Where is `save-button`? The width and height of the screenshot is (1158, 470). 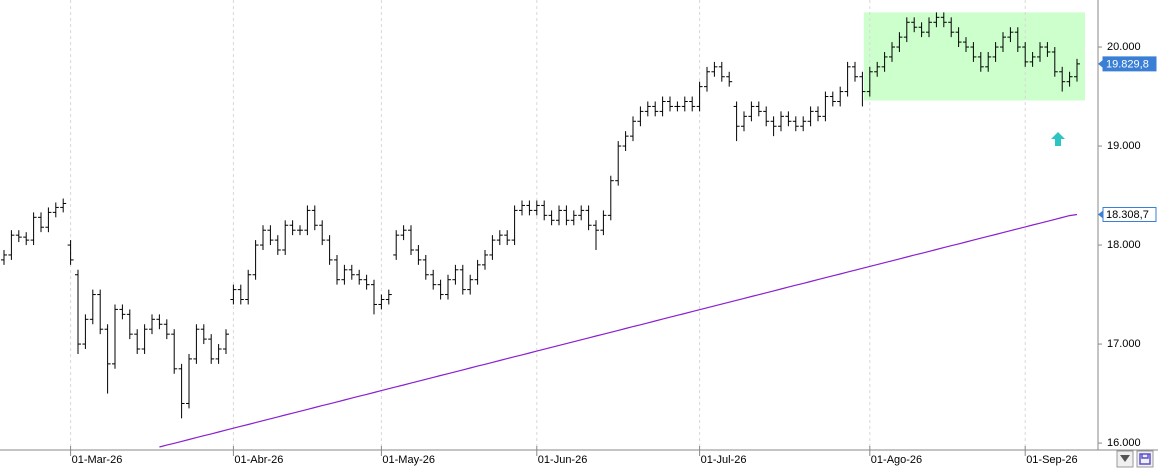
save-button is located at coordinates (1145, 459).